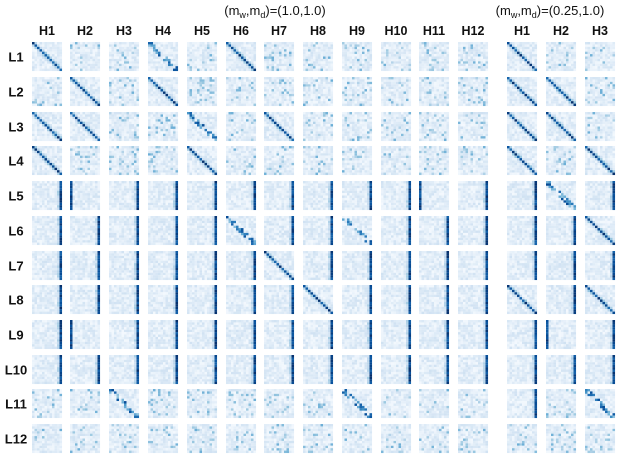  What do you see at coordinates (124, 439) in the screenshot?
I see `heatmap-cell-l12-h3` at bounding box center [124, 439].